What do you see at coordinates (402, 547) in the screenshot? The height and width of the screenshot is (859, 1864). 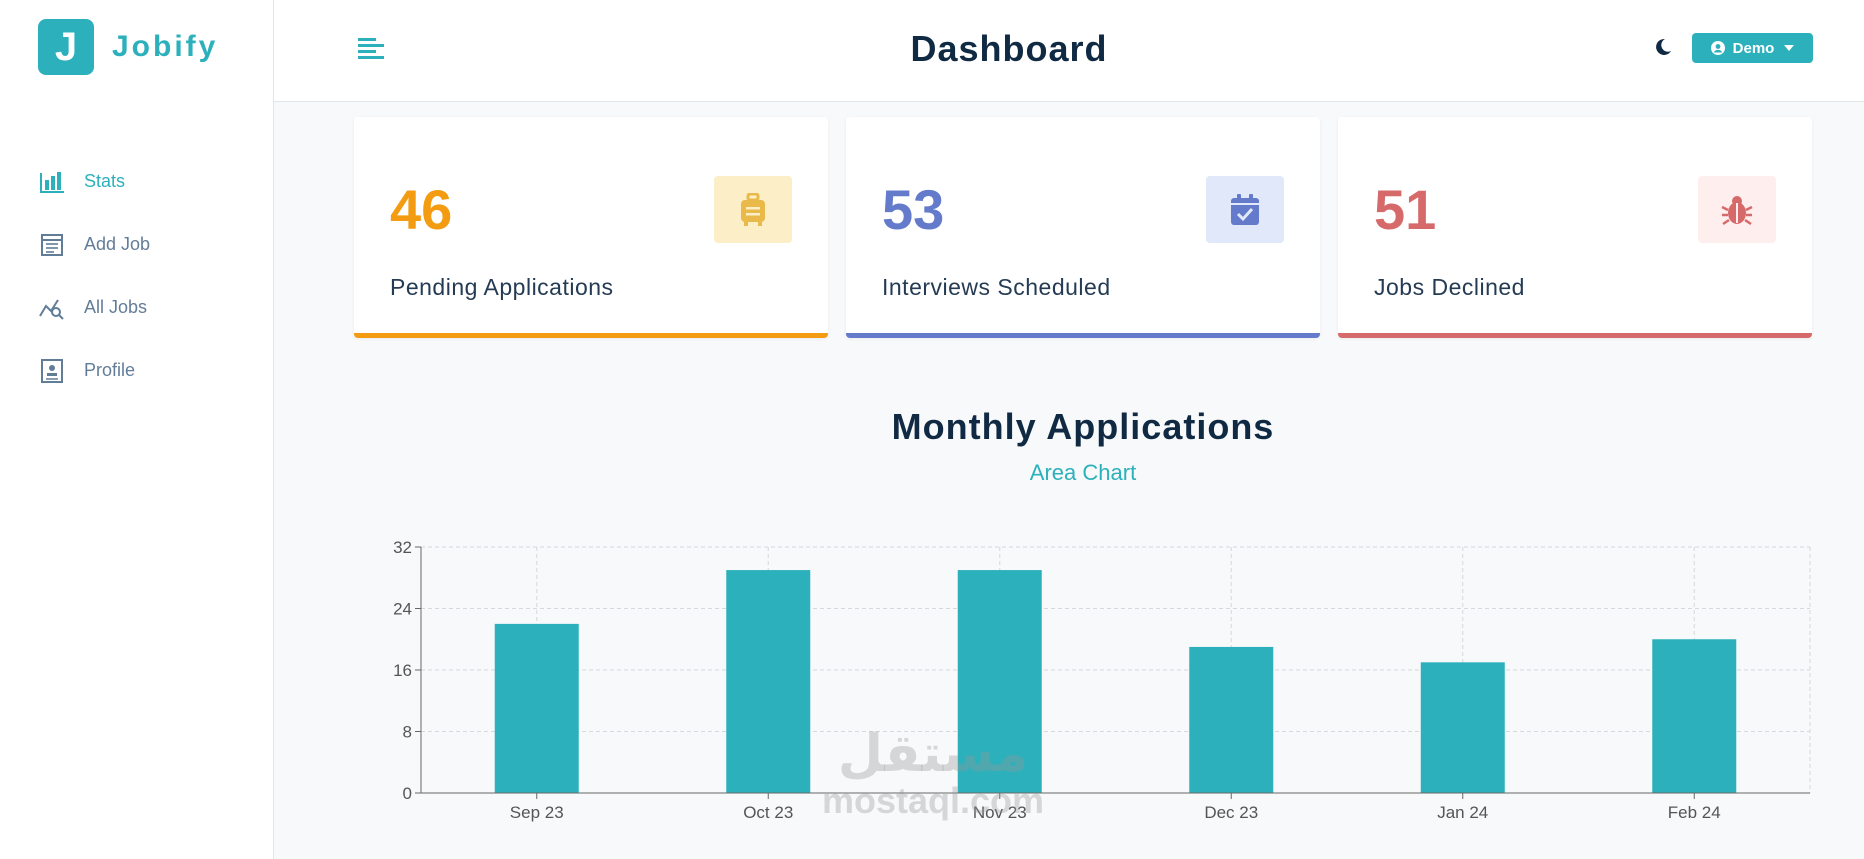 I see `y-tick-label: 32` at bounding box center [402, 547].